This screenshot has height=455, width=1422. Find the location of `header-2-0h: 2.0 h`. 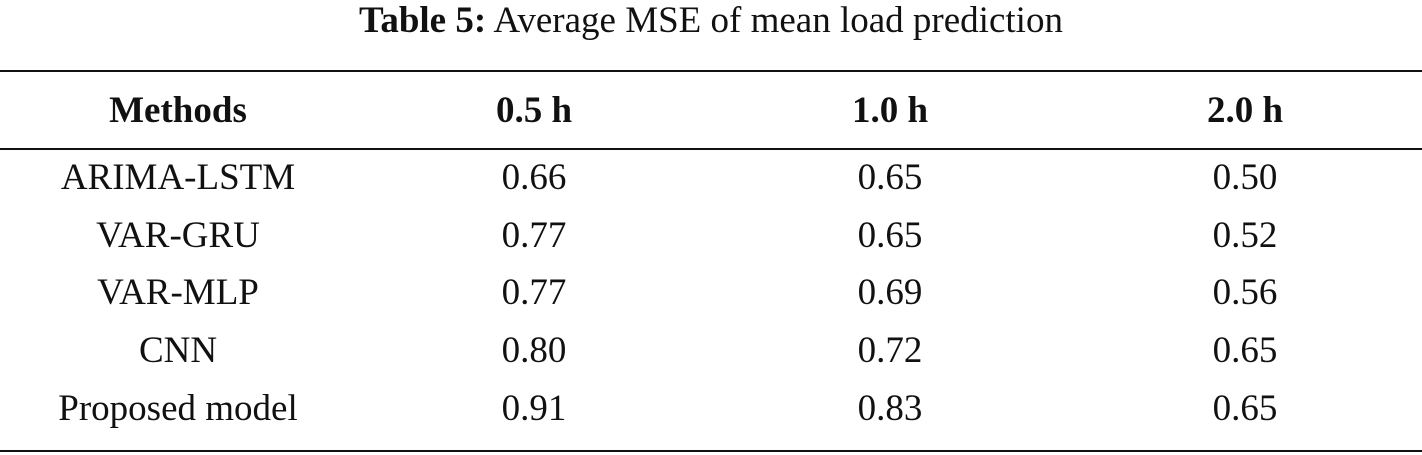

header-2-0h: 2.0 h is located at coordinates (1245, 110).